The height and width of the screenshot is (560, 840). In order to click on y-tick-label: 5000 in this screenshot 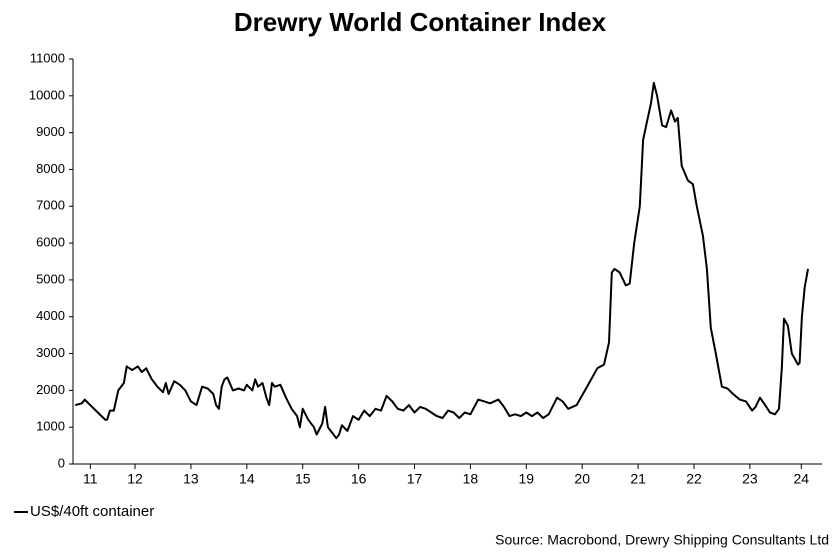, I will do `click(50, 278)`.